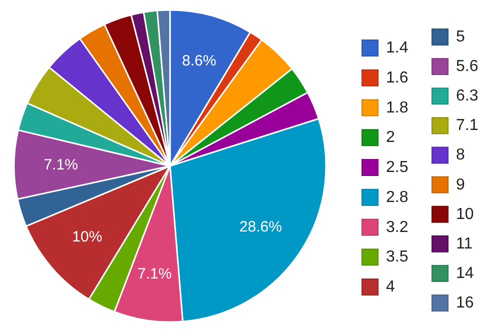 This screenshot has height=336, width=500. I want to click on legend-label: 8, so click(460, 155).